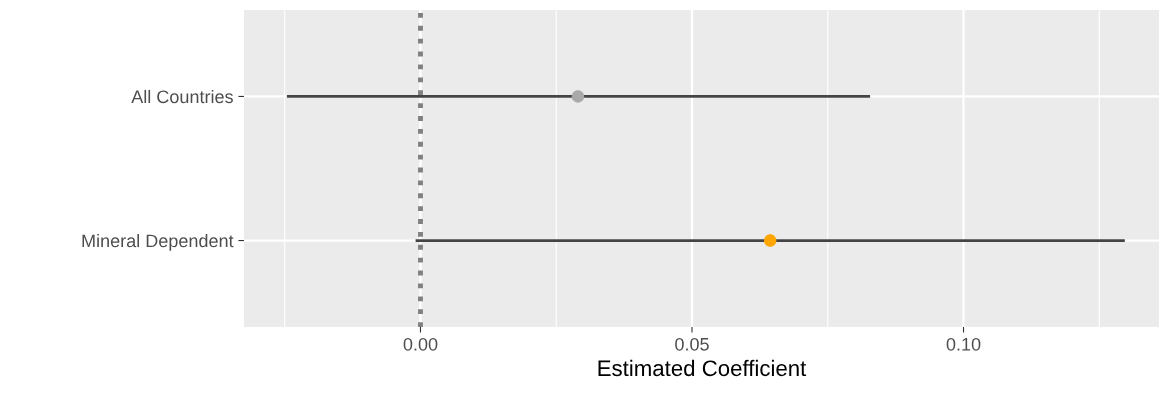 Image resolution: width=1163 pixels, height=401 pixels. I want to click on x-tick-label: 0.00, so click(420, 344).